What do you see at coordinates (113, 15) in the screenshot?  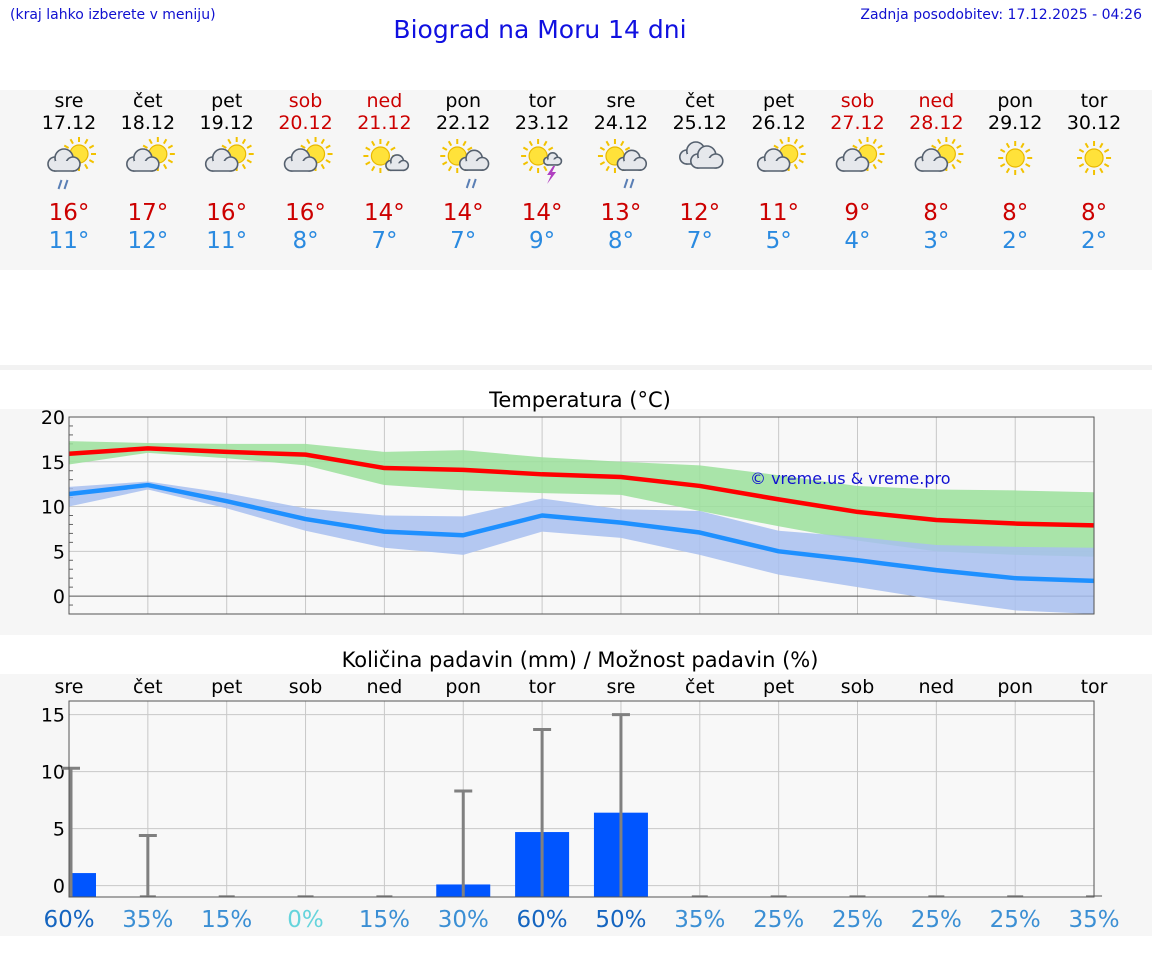 I see `location-hint: (kraj lahko izberete v meniju)` at bounding box center [113, 15].